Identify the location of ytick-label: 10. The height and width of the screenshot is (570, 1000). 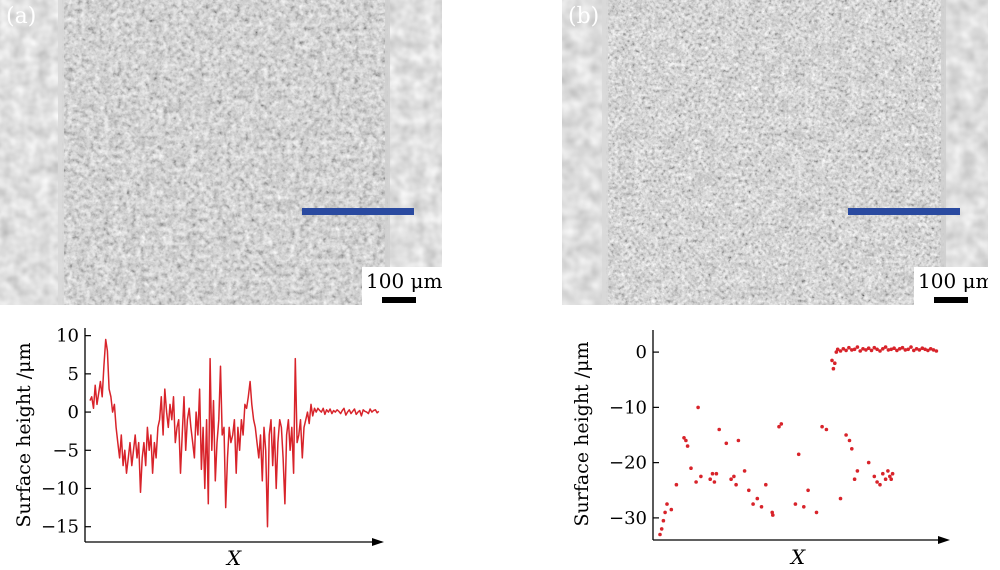
(67, 336).